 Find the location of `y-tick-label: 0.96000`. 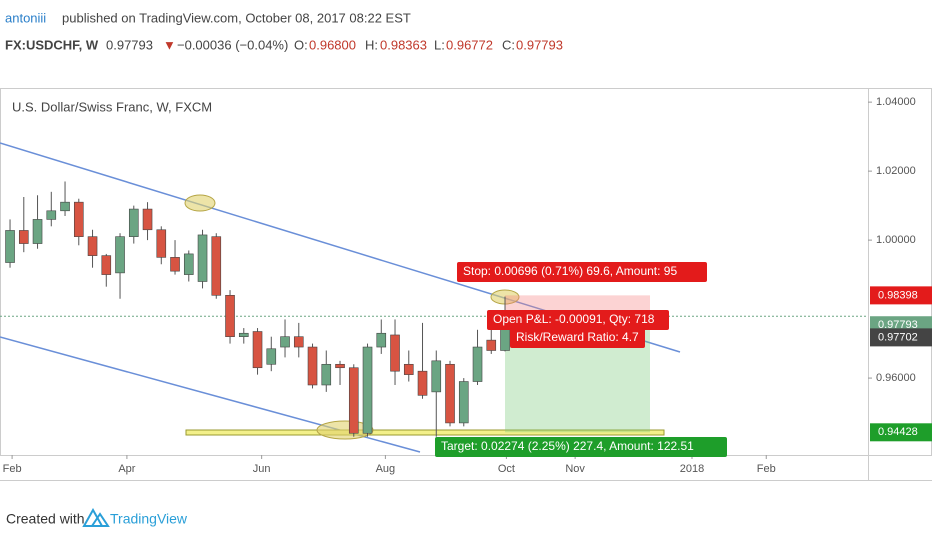

y-tick-label: 0.96000 is located at coordinates (896, 378).